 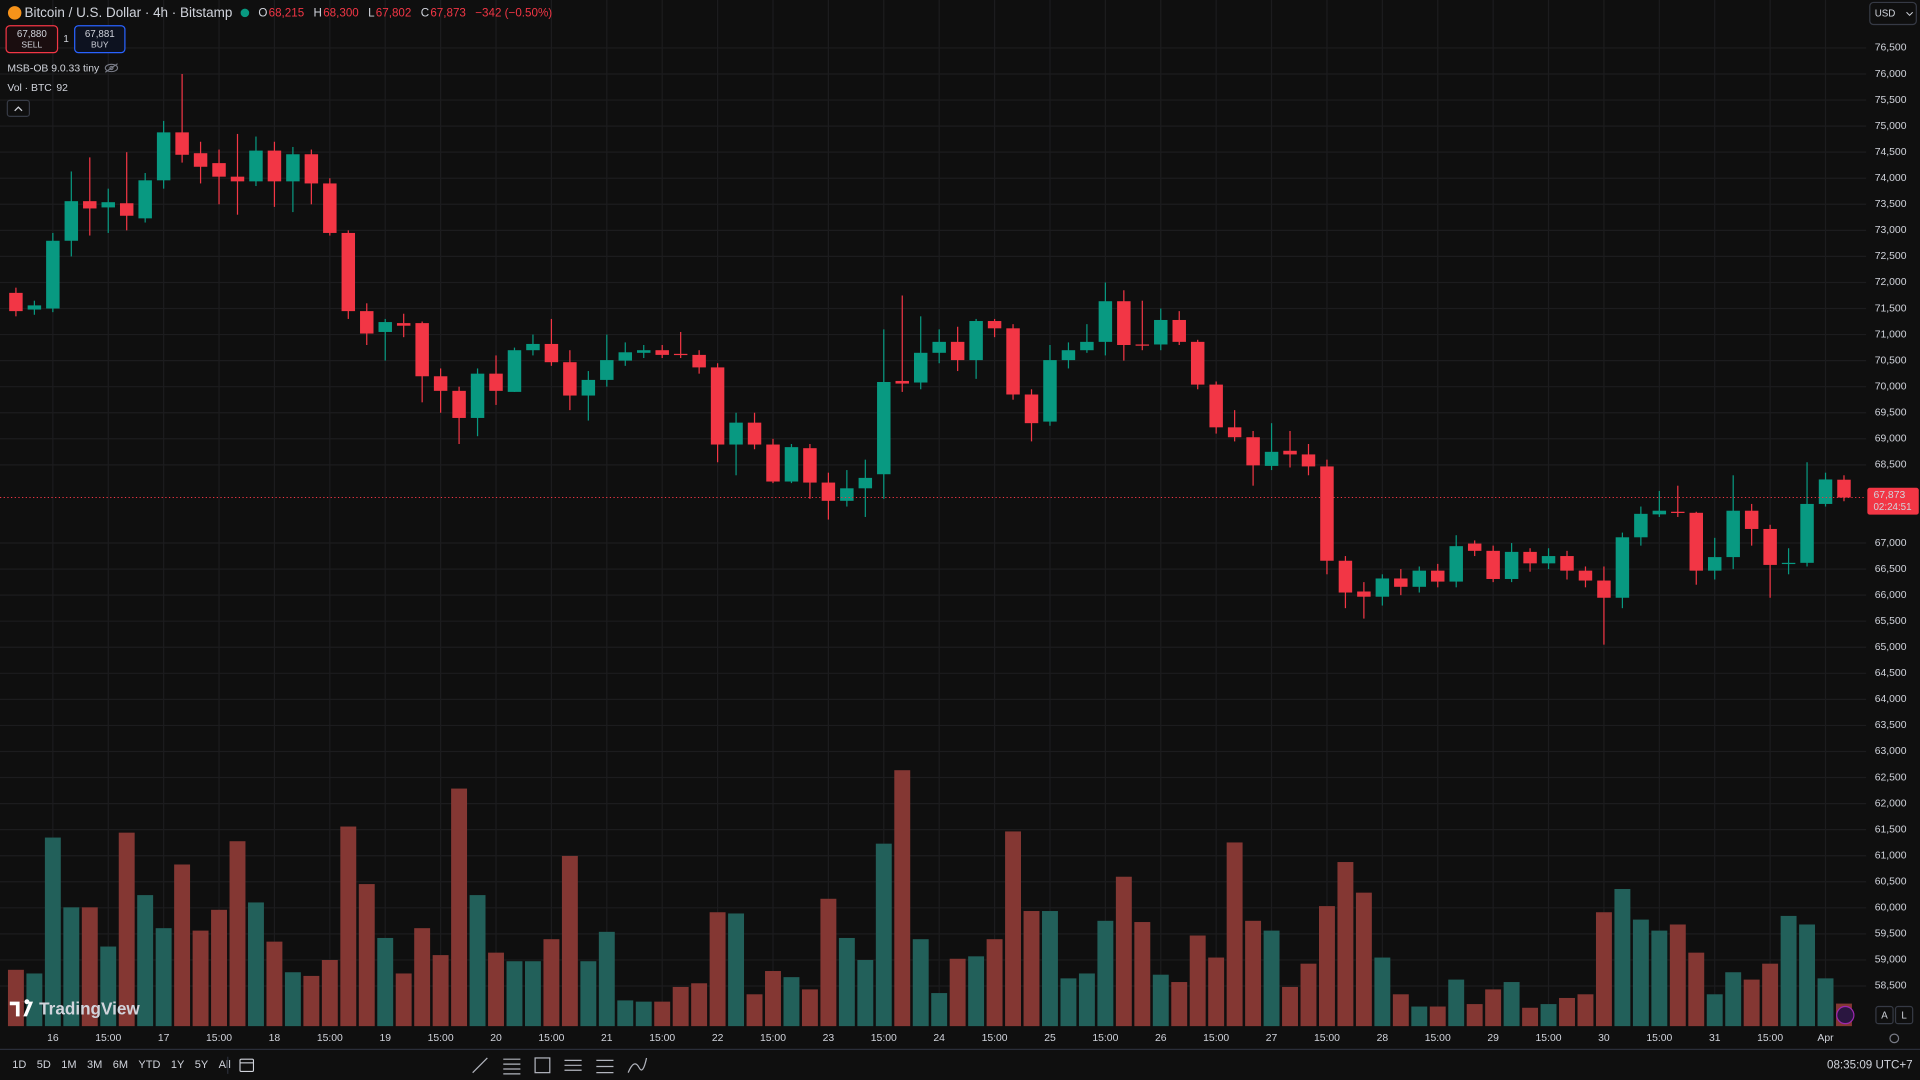 What do you see at coordinates (245, 13) in the screenshot?
I see `market-status` at bounding box center [245, 13].